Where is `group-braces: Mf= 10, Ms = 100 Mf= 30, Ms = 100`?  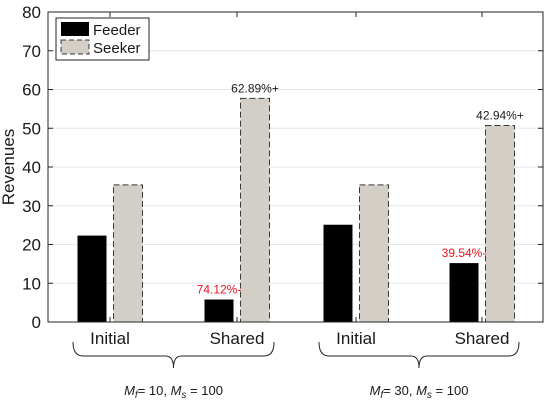 group-braces: Mf= 10, Ms = 100 Mf= 30, Ms = 100 is located at coordinates (296, 371).